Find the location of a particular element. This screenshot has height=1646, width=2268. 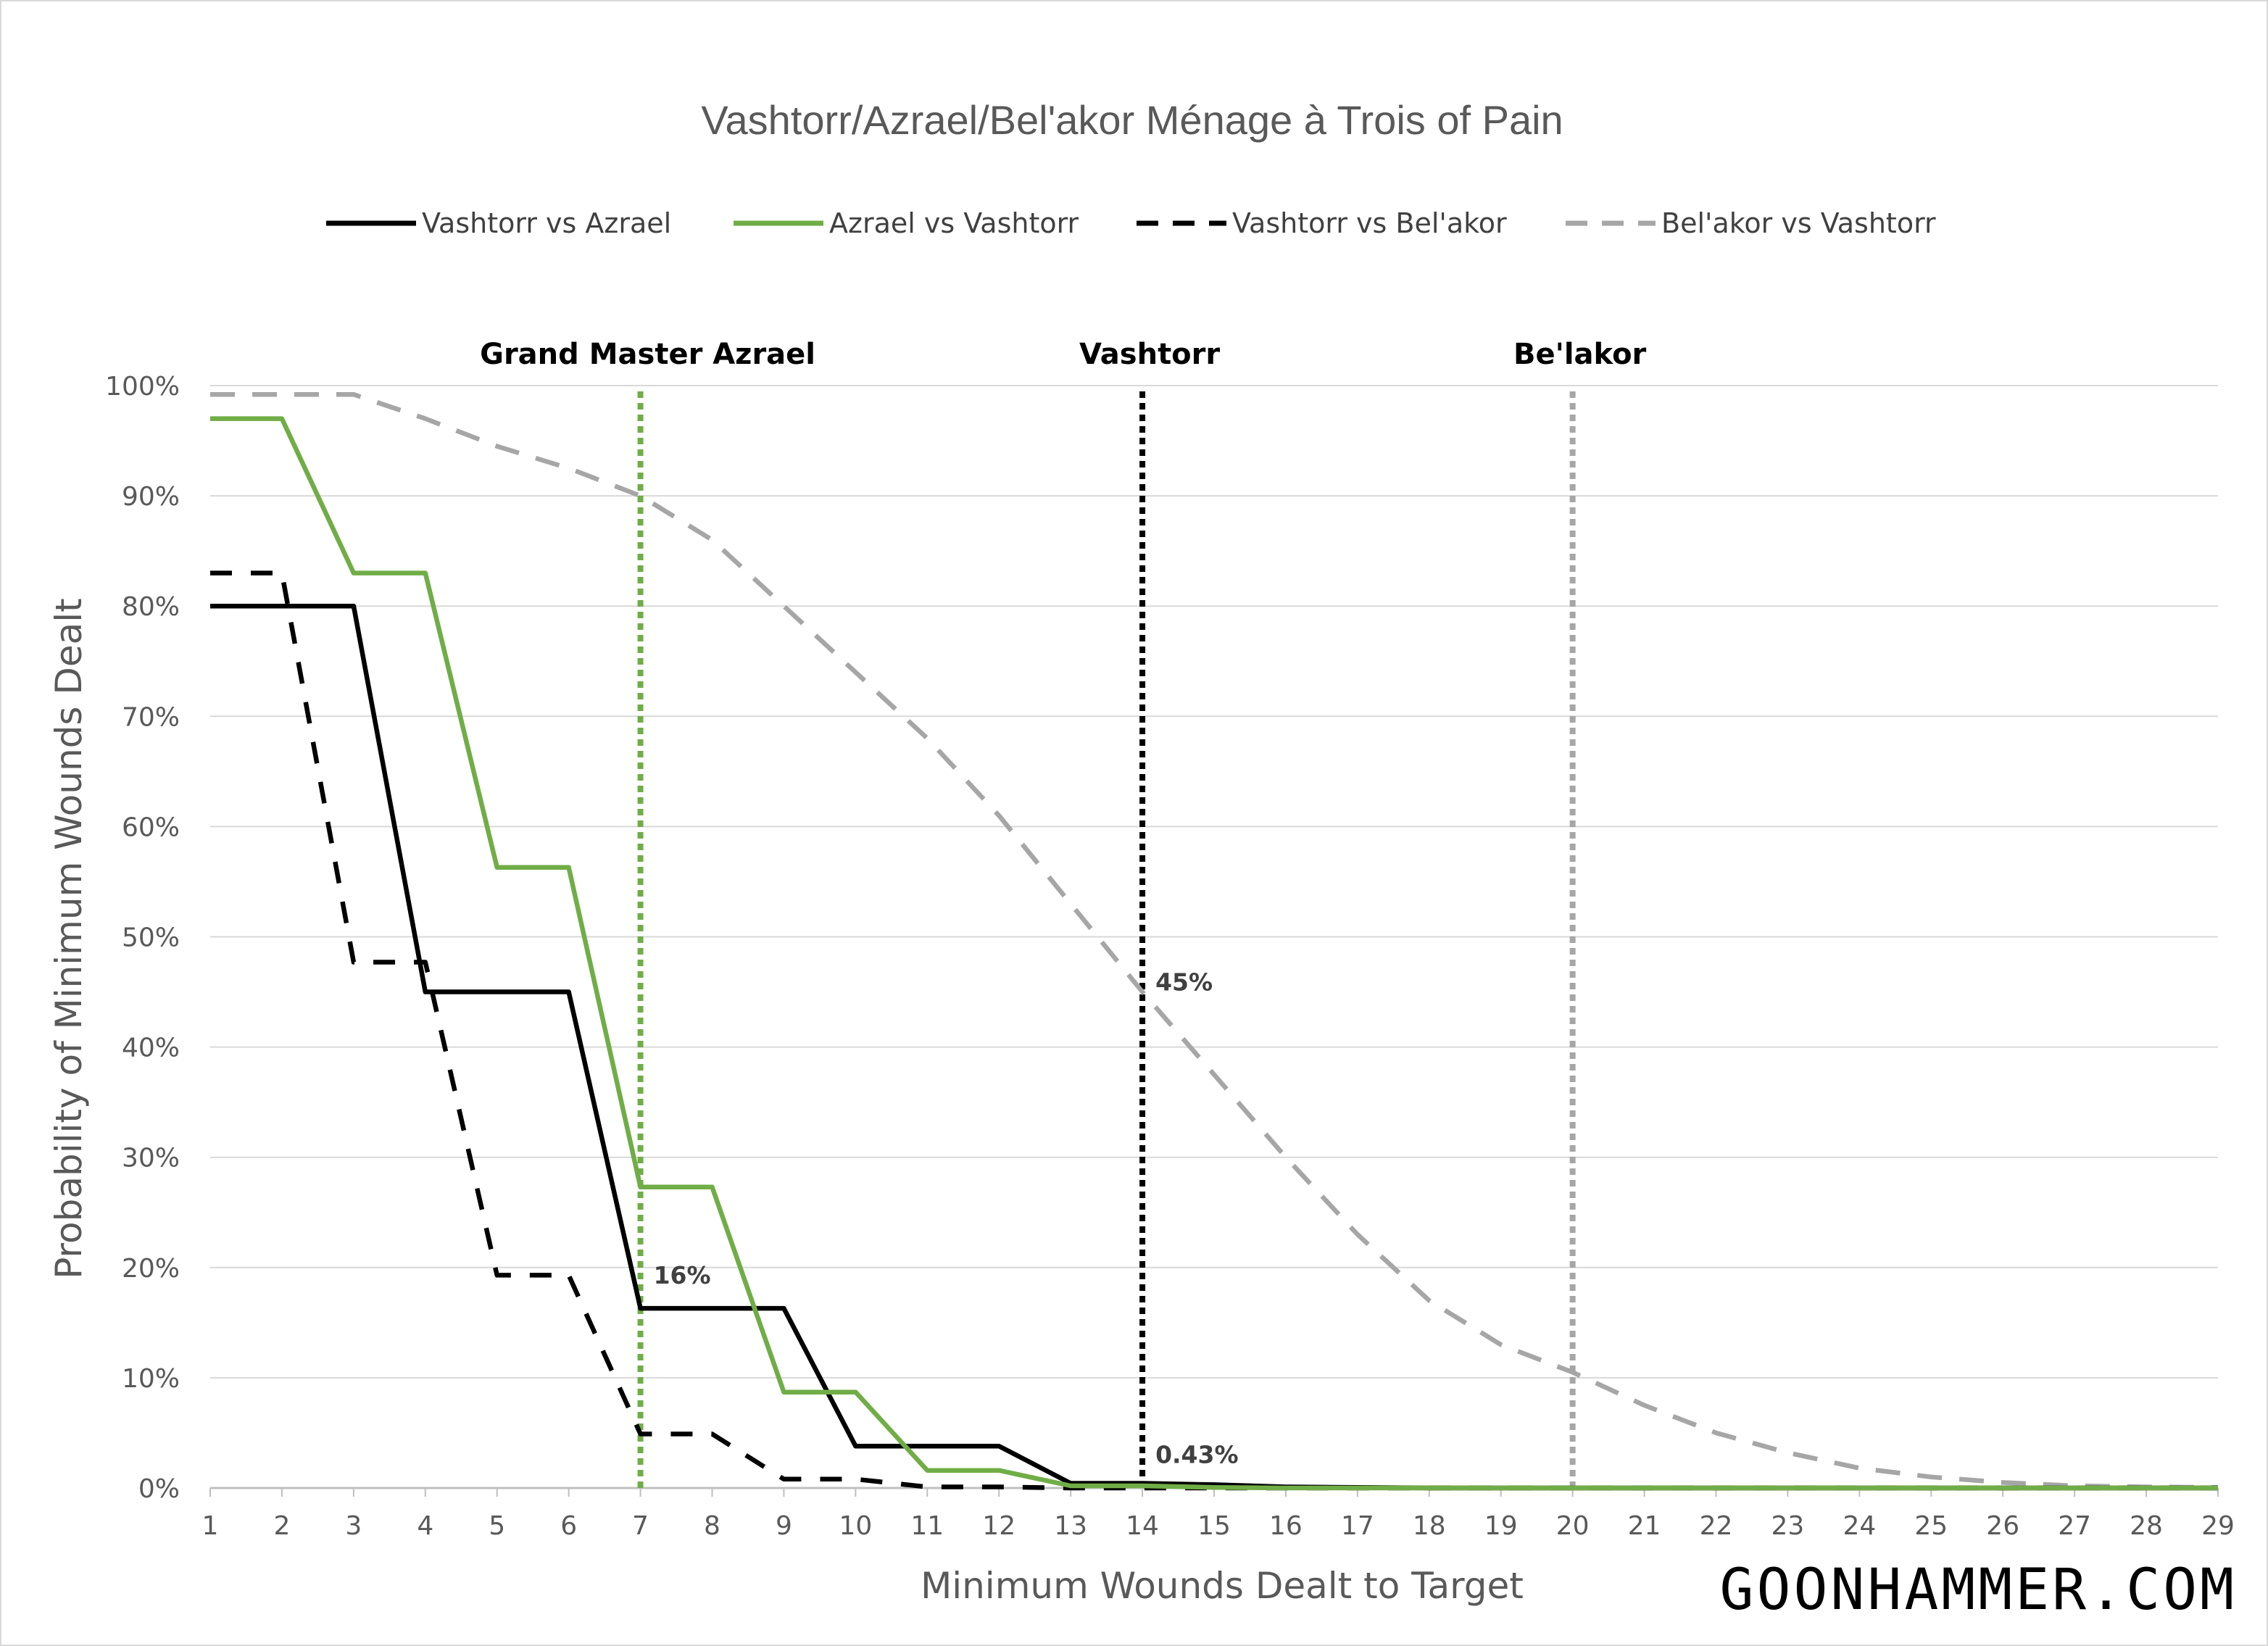

y-tick-label: 50% is located at coordinates (151, 938).